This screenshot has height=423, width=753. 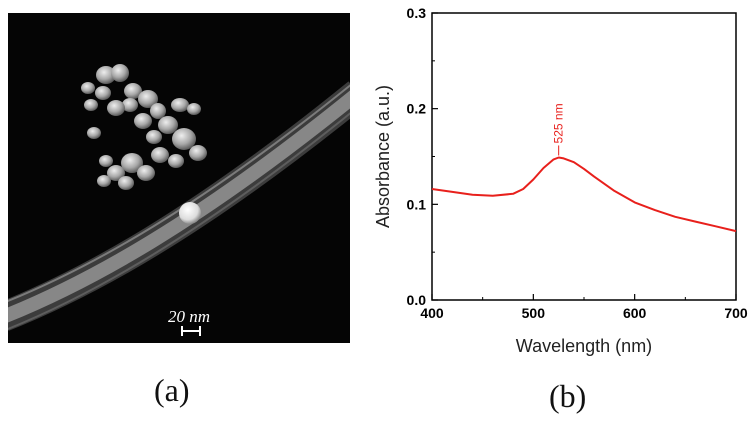 I want to click on x-tick-label: 600, so click(x=635, y=313).